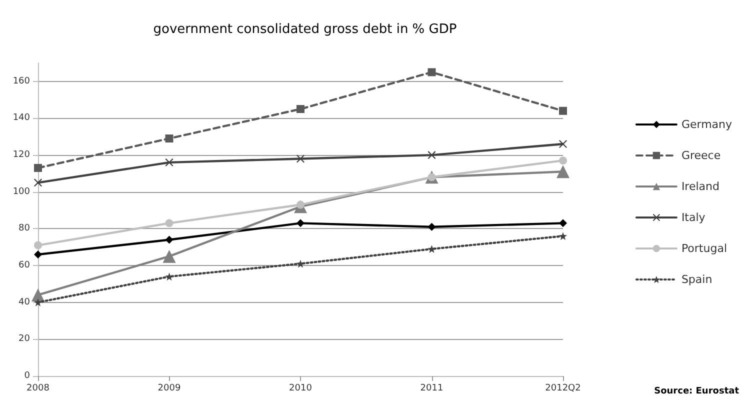 This screenshot has width=747, height=404. What do you see at coordinates (700, 186) in the screenshot?
I see `legend-label: Ireland` at bounding box center [700, 186].